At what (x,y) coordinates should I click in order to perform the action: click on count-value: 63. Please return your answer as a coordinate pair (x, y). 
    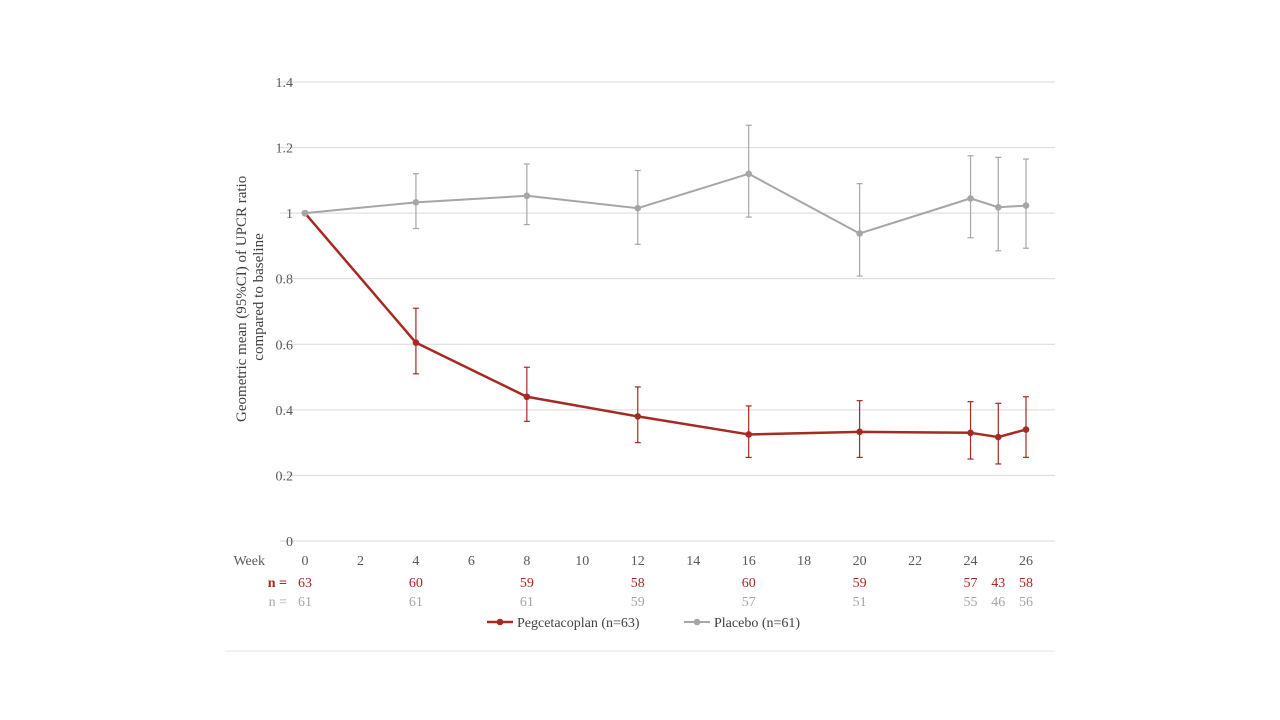
    Looking at the image, I should click on (305, 583).